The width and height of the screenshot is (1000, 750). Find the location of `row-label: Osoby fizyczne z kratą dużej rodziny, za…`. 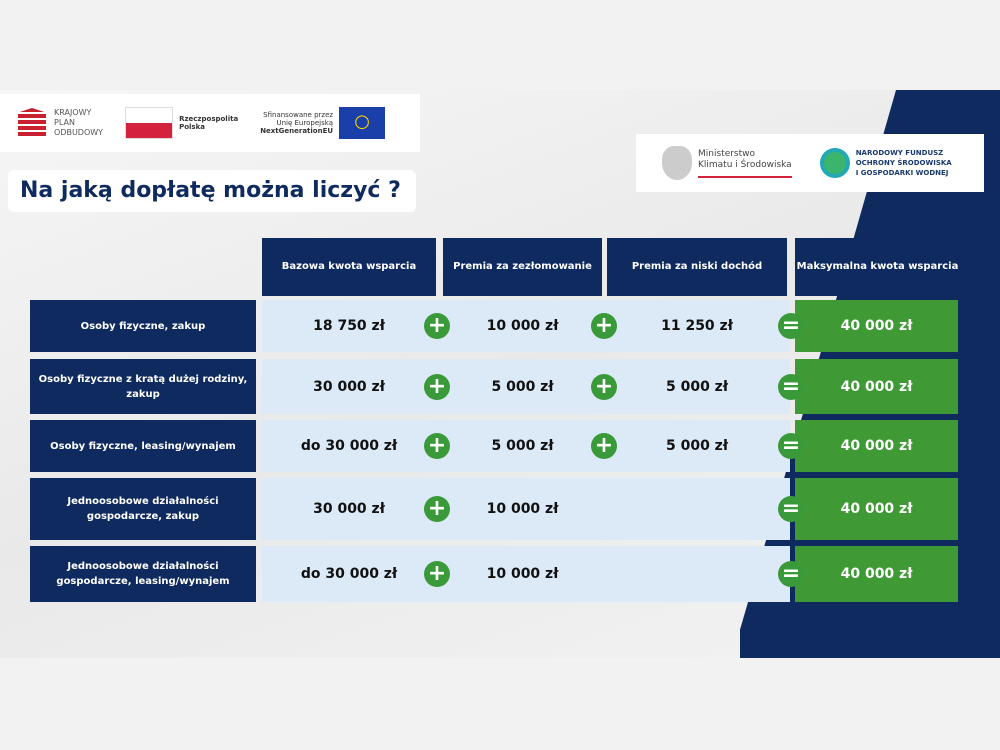

row-label: Osoby fizyczne z kratą dużej rodziny, za… is located at coordinates (143, 386).